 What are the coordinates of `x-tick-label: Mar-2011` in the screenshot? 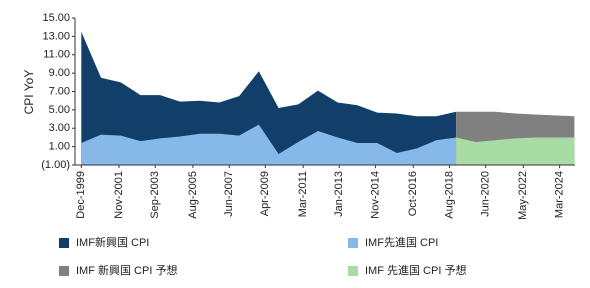 It's located at (303, 194).